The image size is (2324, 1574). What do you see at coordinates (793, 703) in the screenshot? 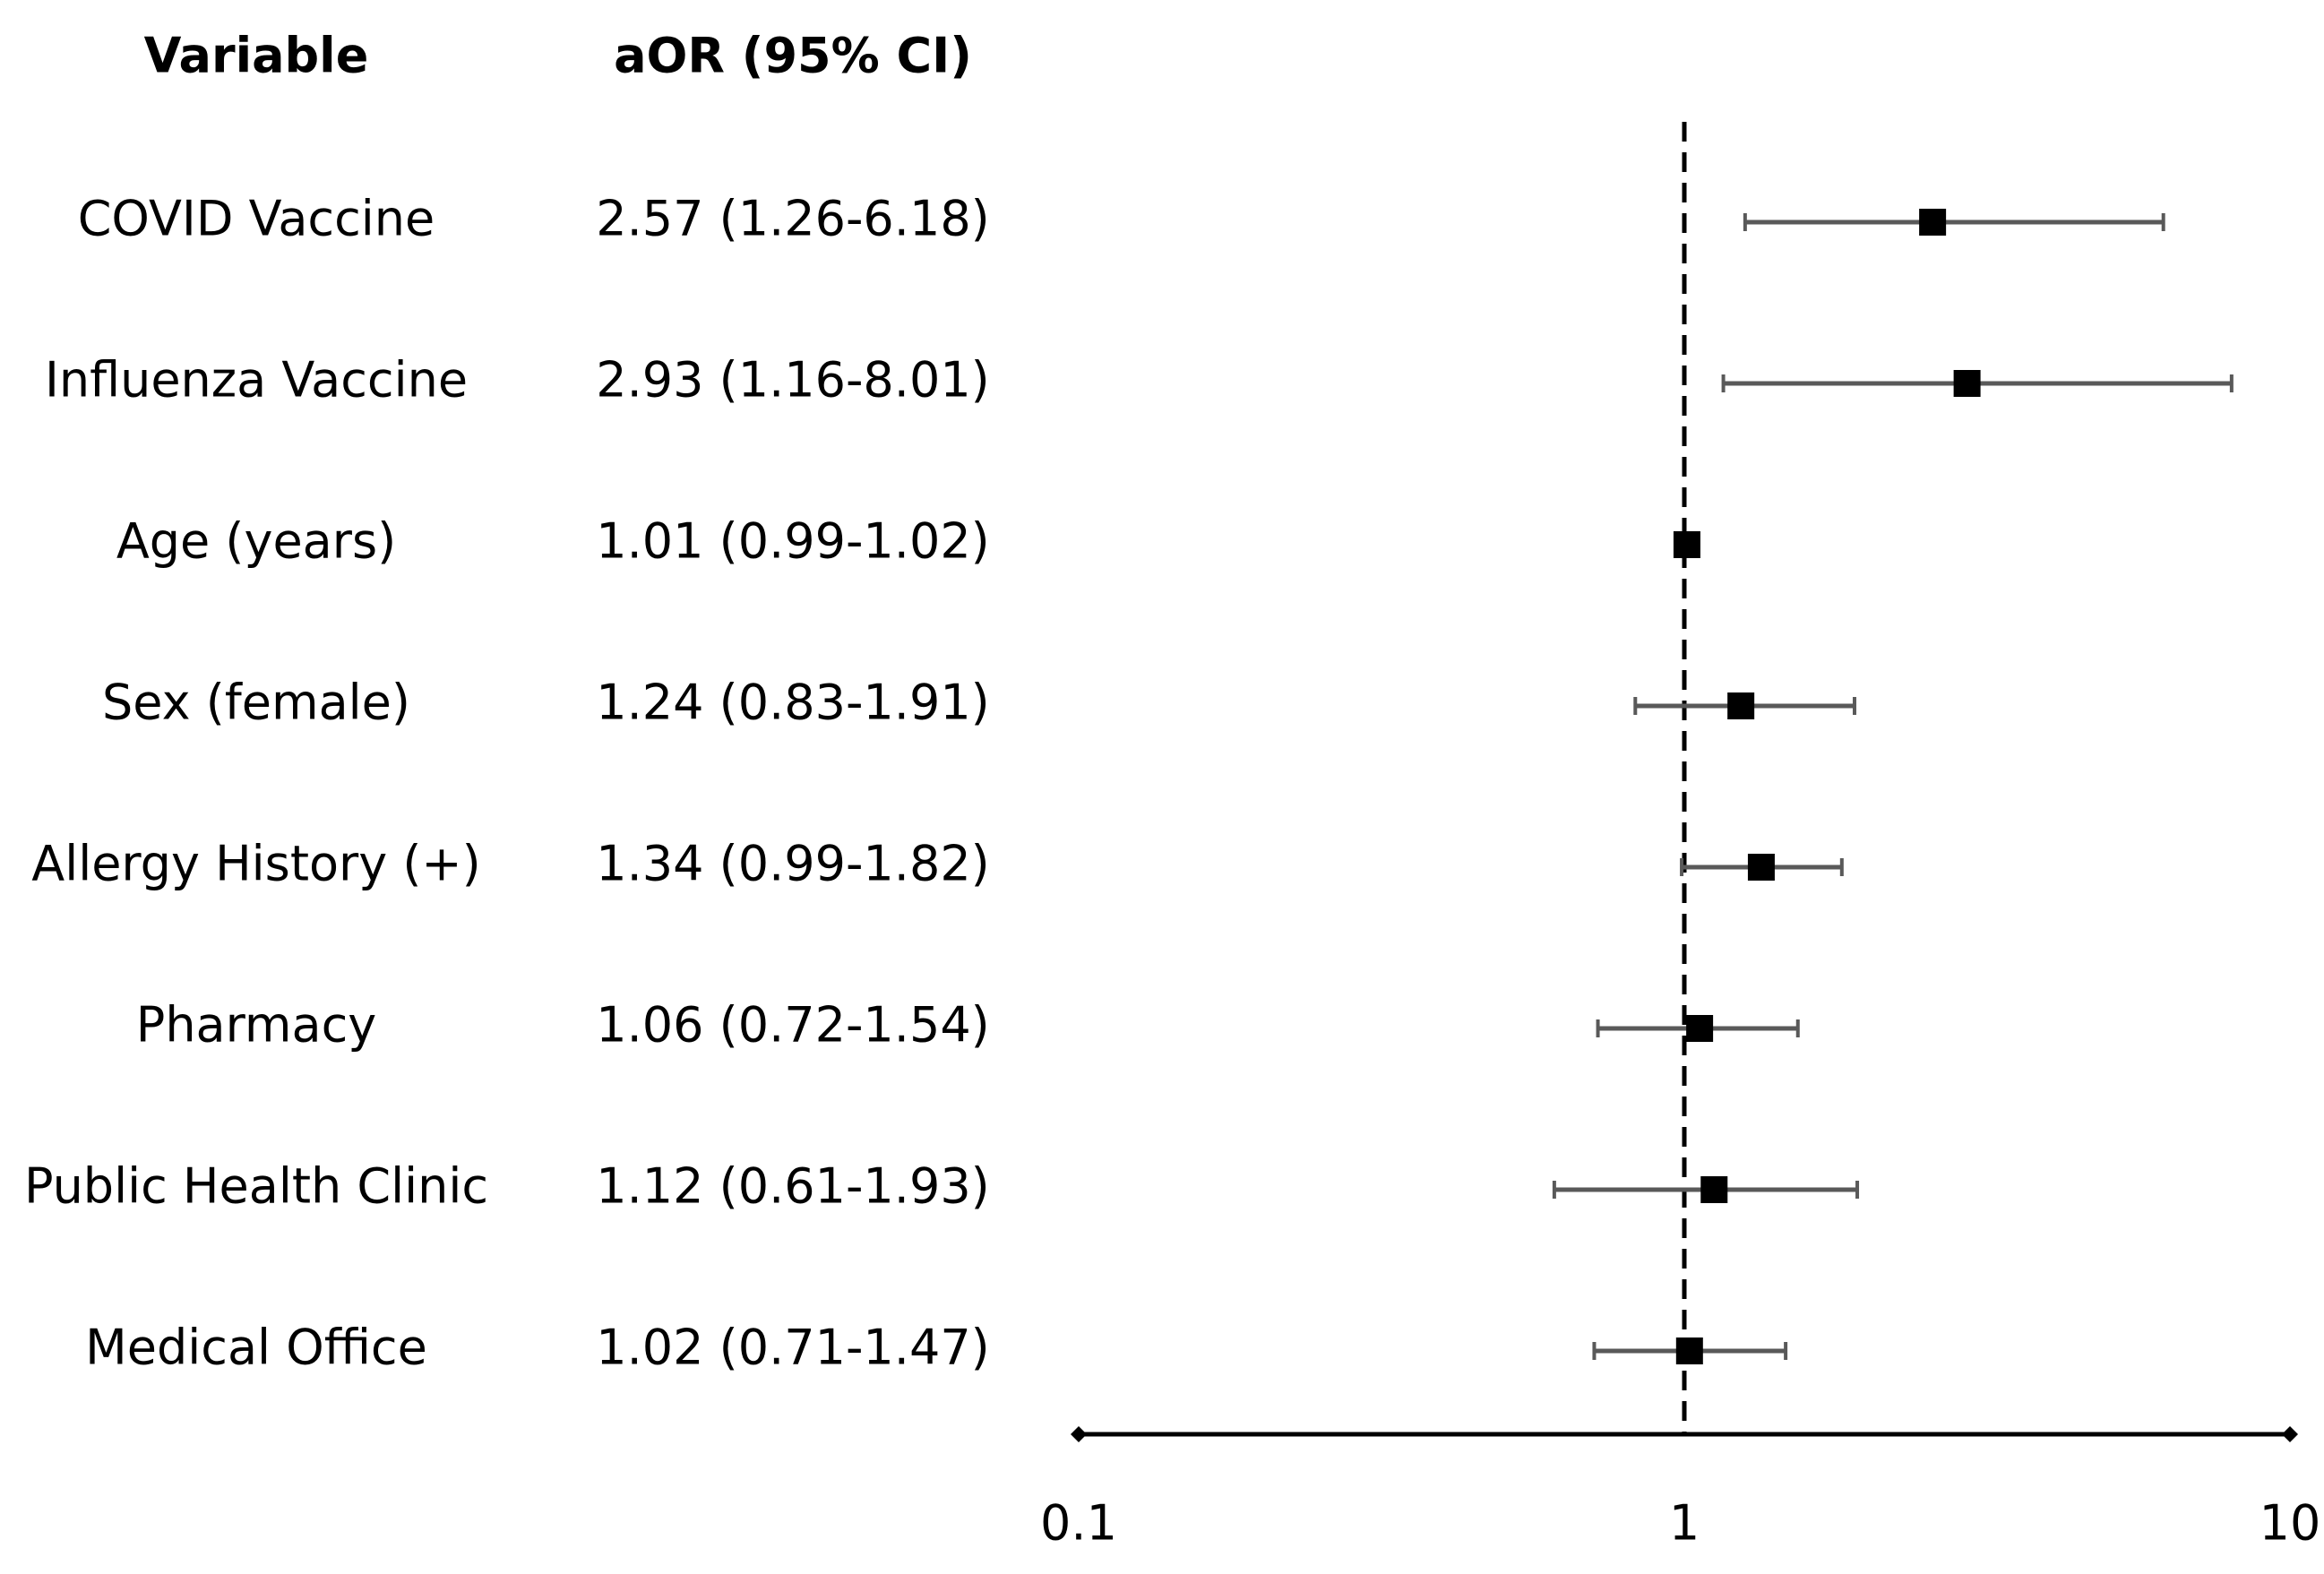
I see `estimate-label: 1.24 (0.83-1.91)` at bounding box center [793, 703].